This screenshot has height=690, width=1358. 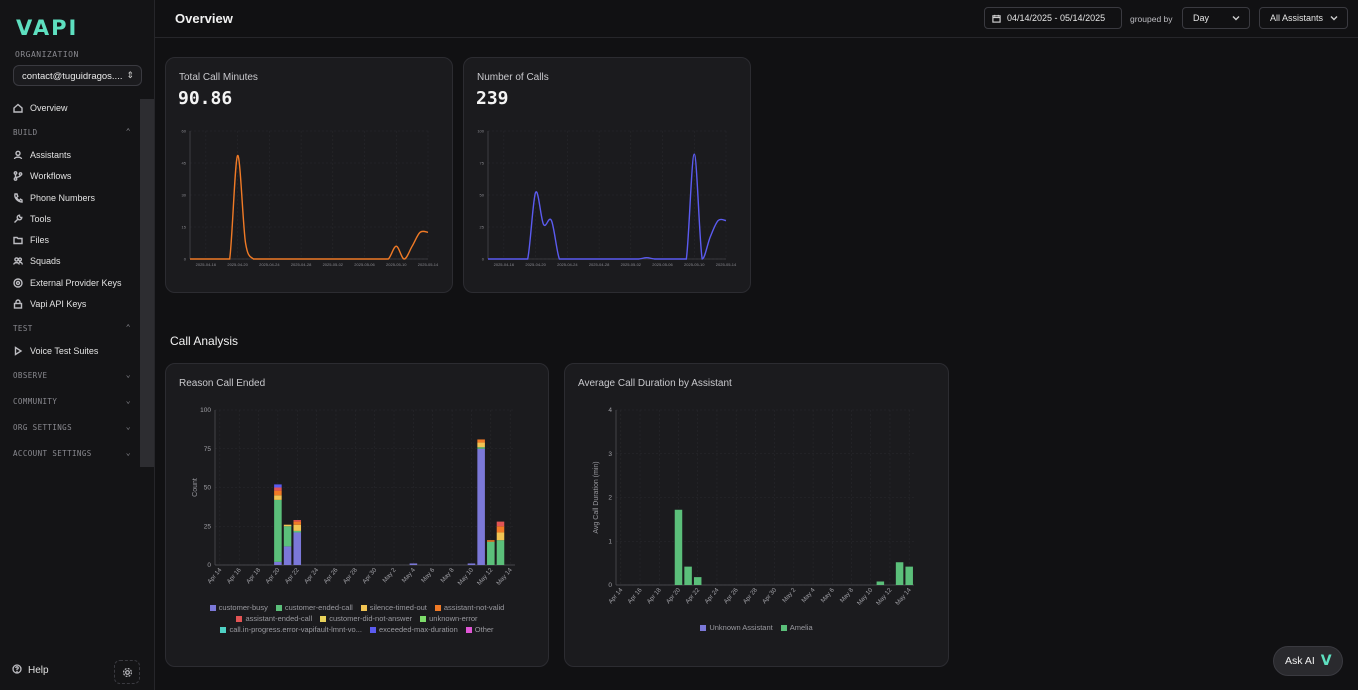 I want to click on legend-item: customer-ended-call, so click(x=314, y=607).